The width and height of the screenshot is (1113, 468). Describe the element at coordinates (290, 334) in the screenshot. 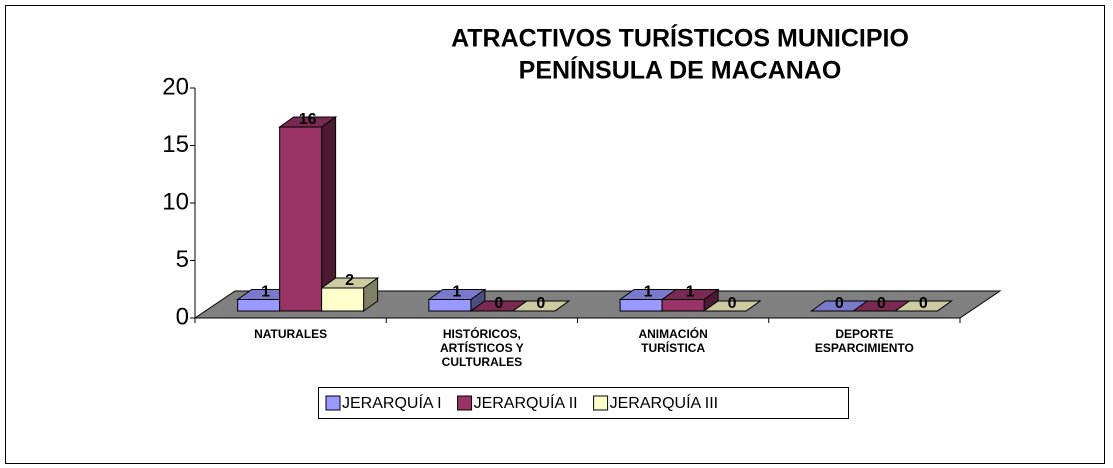

I see `x-tick-label: NATURALES` at that location.